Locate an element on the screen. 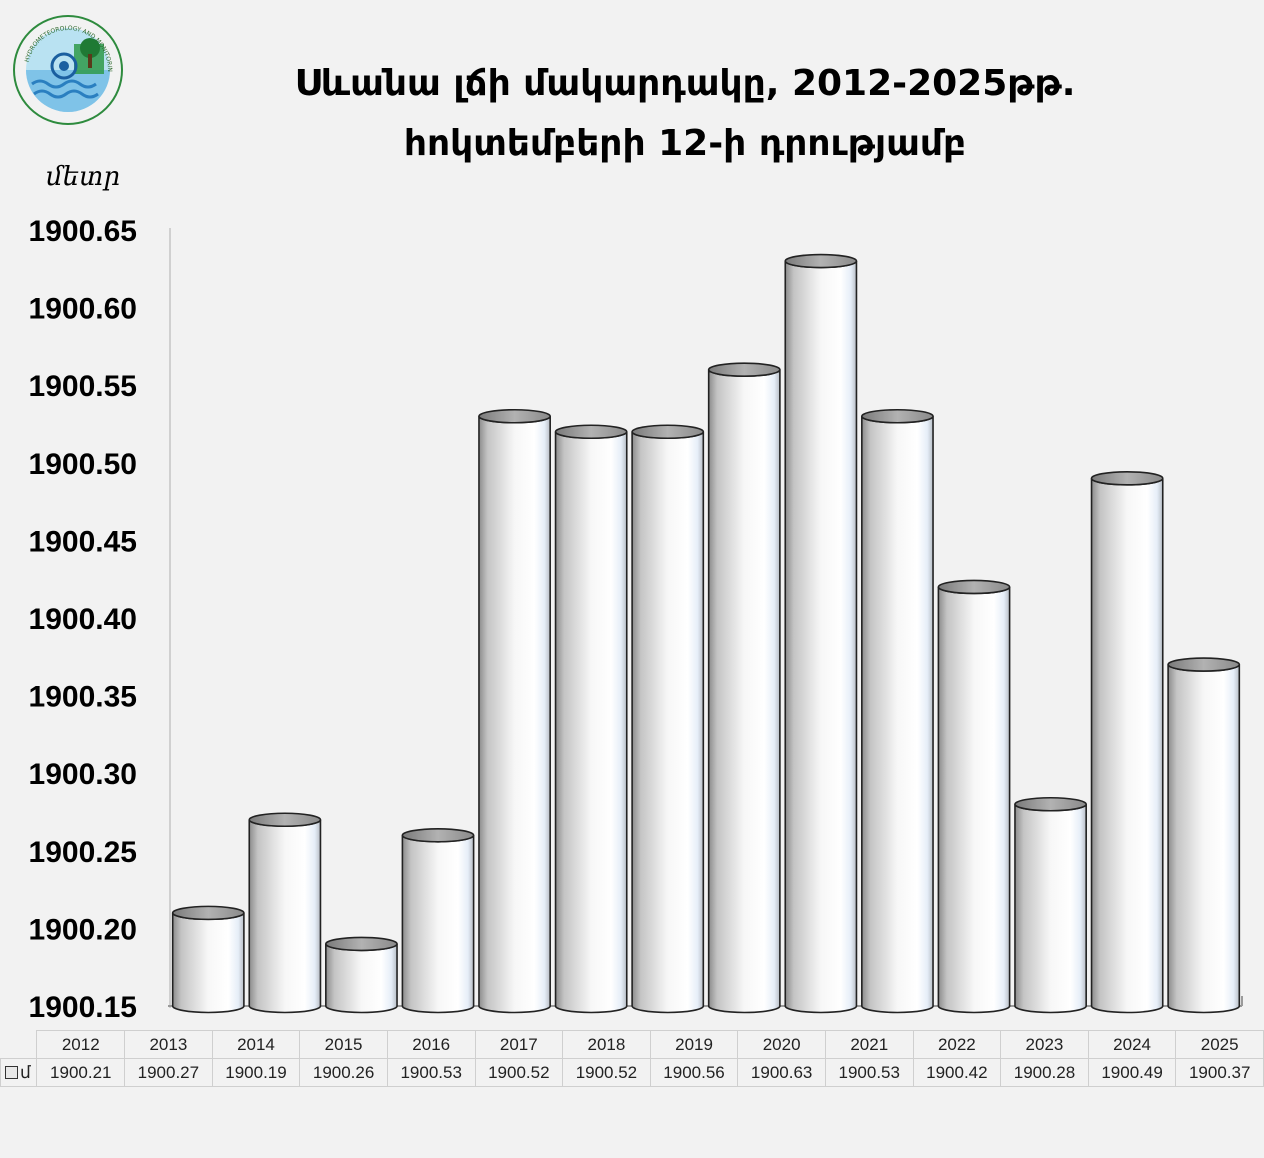  y-tick-label: 1900.45 is located at coordinates (83, 541).